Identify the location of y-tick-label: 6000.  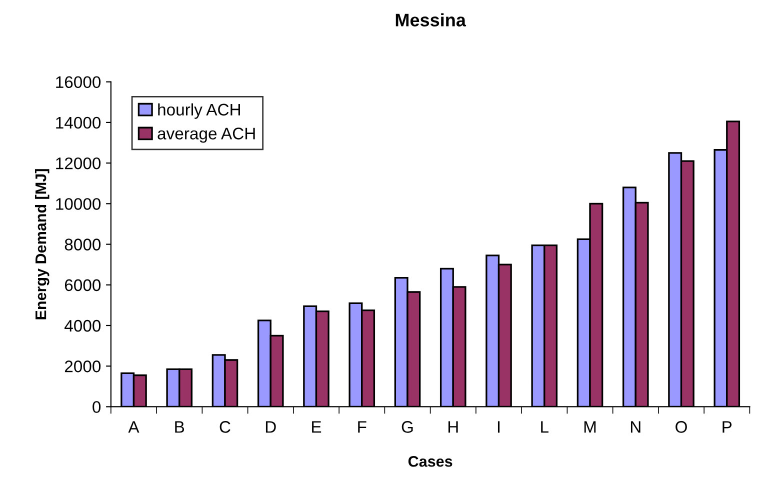
(82, 285).